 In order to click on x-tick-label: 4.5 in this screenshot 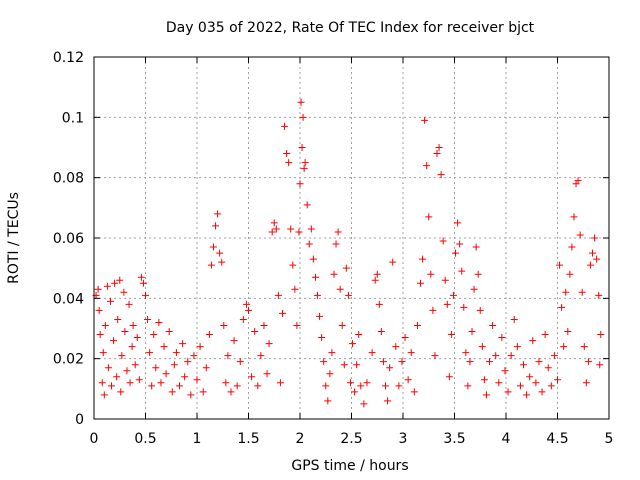, I will do `click(557, 439)`.